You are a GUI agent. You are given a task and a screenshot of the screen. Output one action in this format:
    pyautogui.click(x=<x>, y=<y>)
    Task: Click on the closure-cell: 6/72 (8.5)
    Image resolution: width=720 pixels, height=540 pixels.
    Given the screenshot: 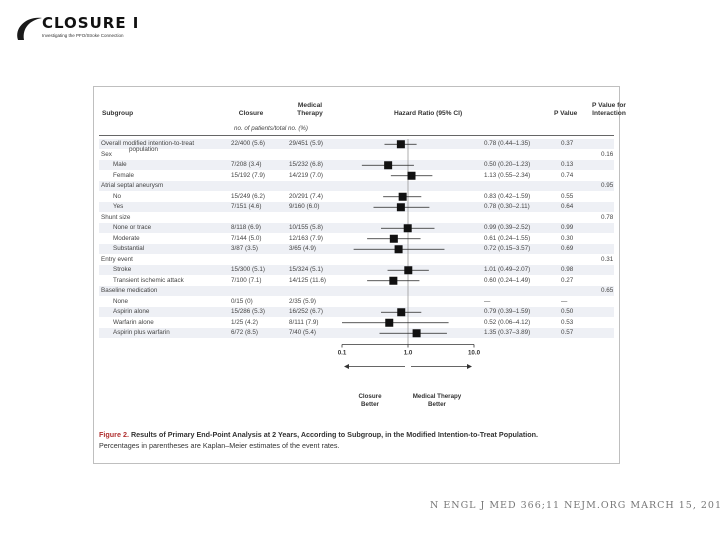 What is the action you would take?
    pyautogui.click(x=244, y=332)
    